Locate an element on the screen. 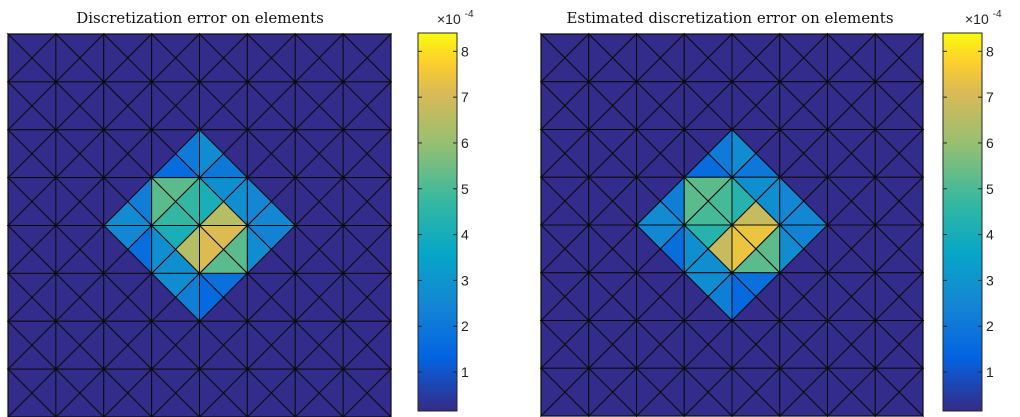 This screenshot has width=1020, height=417. exponent-label-1: ×10 -4 is located at coordinates (455, 18).